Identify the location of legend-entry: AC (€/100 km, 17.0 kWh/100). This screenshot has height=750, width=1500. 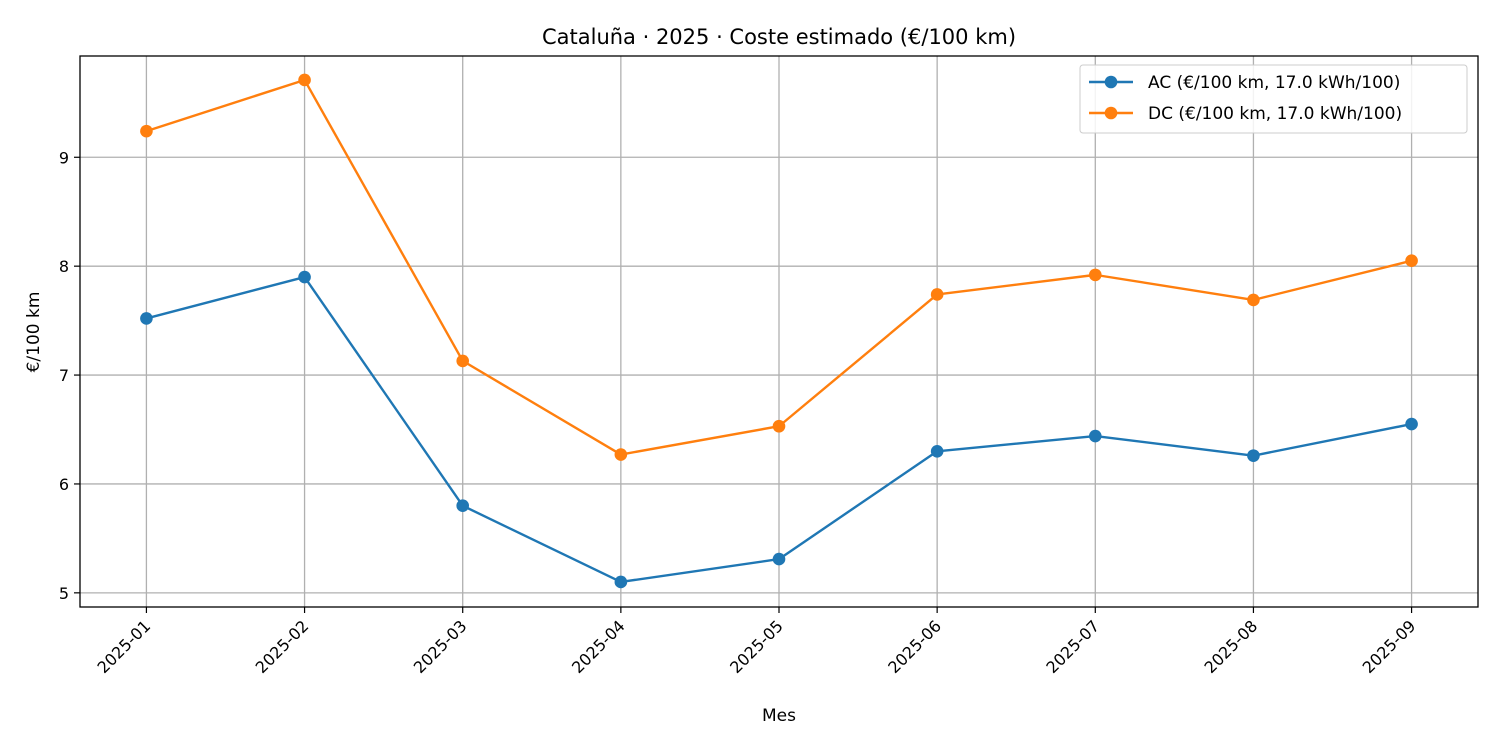
(1244, 83).